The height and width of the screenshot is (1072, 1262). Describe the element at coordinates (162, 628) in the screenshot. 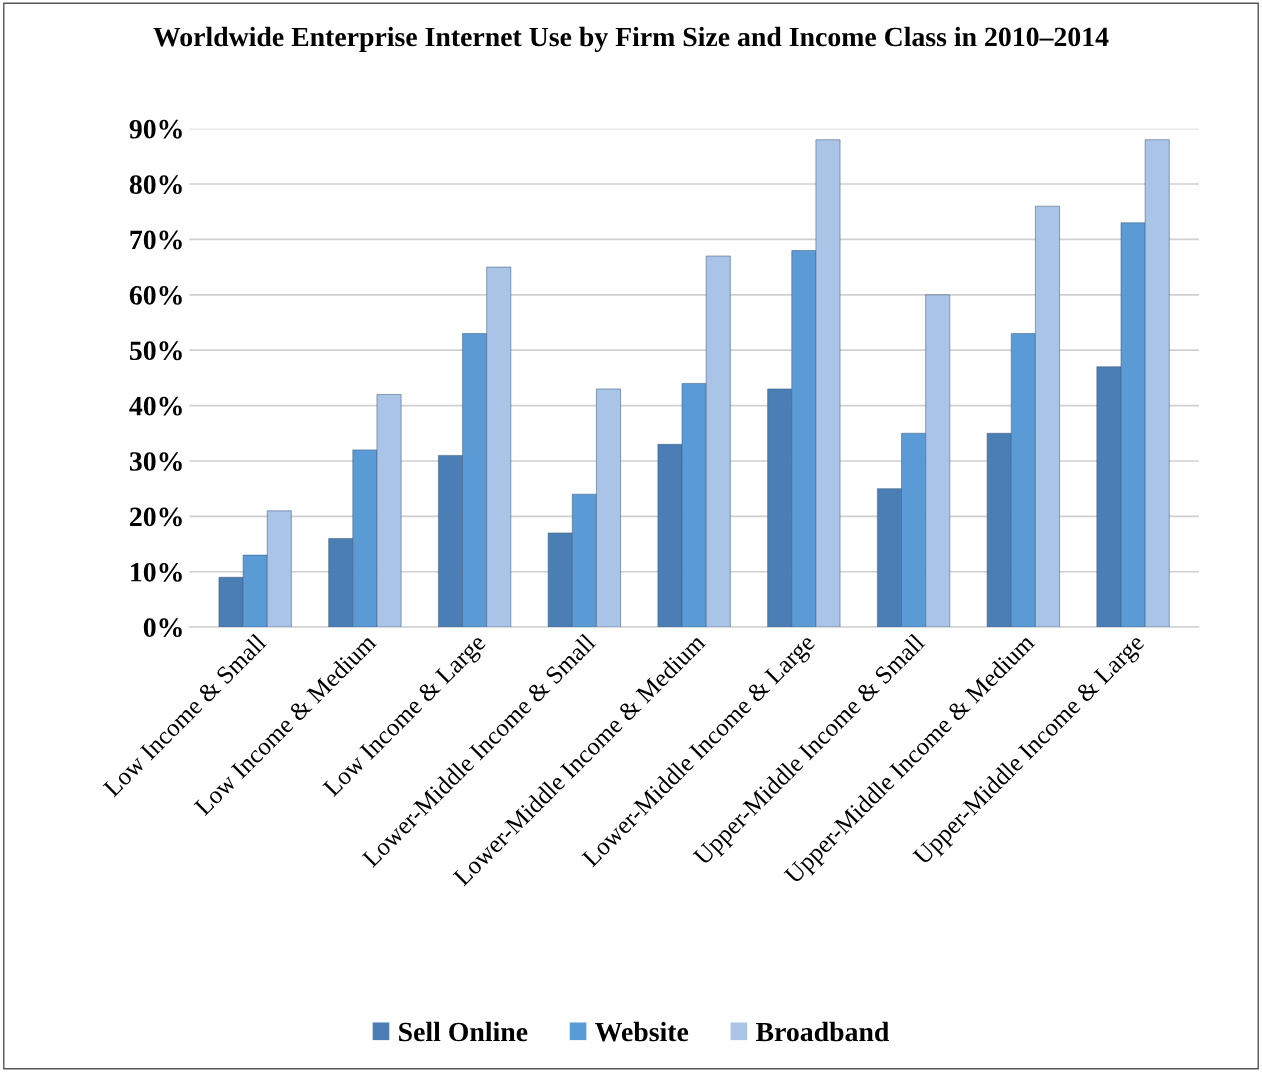

I see `y-tick-label: 0%` at that location.